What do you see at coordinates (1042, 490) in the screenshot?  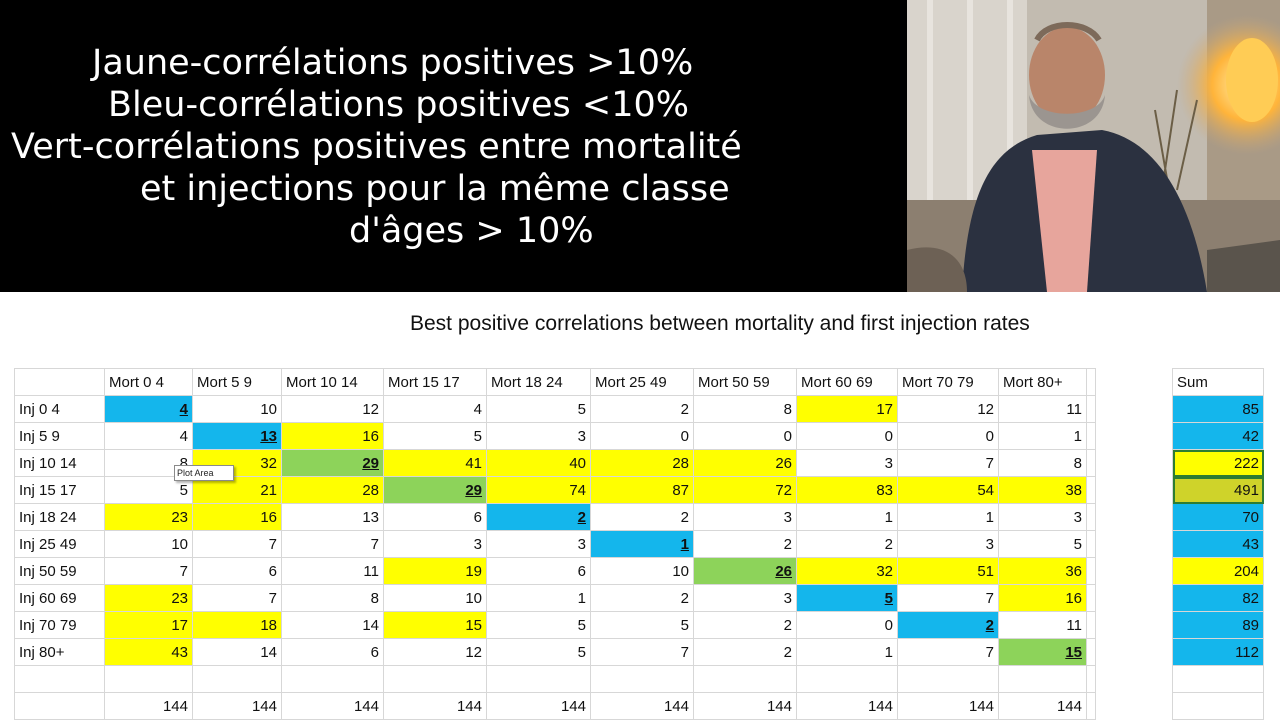 I see `data-cell: 38` at bounding box center [1042, 490].